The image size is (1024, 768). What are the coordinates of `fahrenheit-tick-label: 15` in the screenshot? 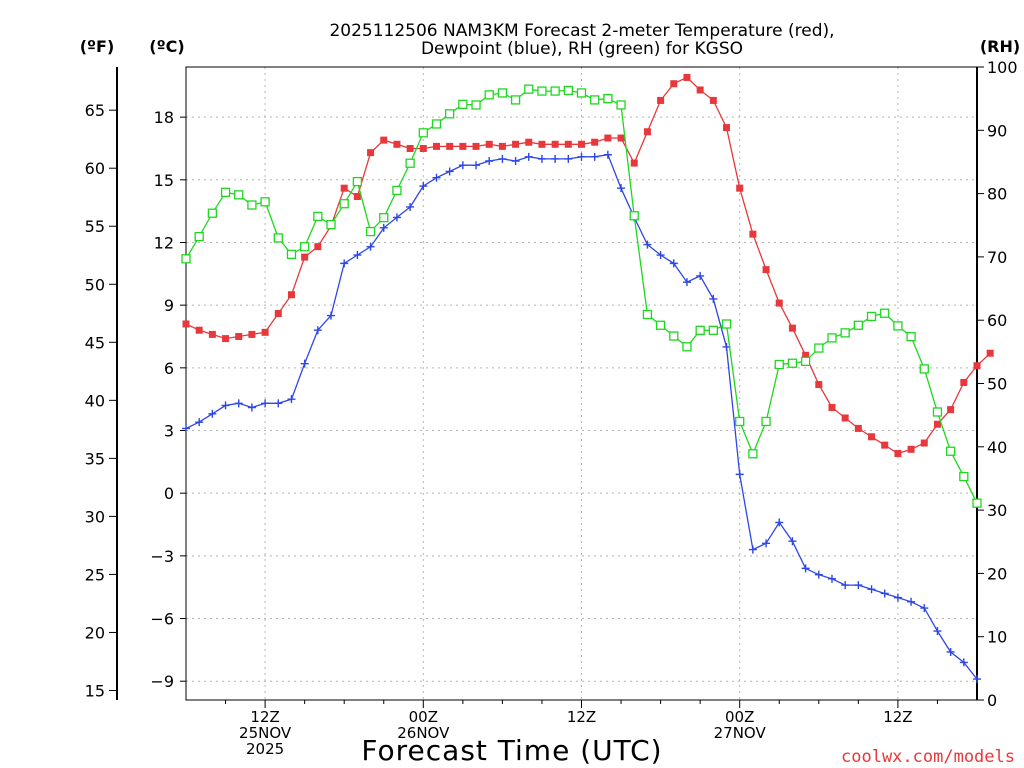 It's located at (95, 690).